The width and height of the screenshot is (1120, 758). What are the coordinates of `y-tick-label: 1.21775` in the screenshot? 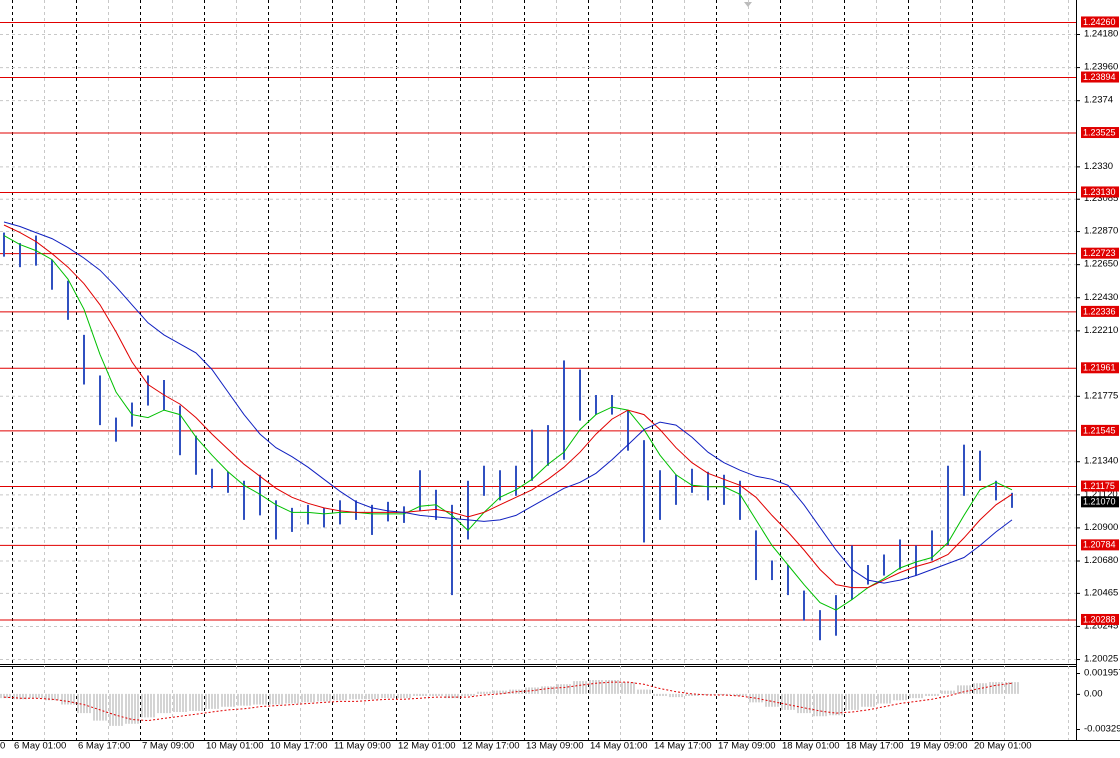 It's located at (1101, 395).